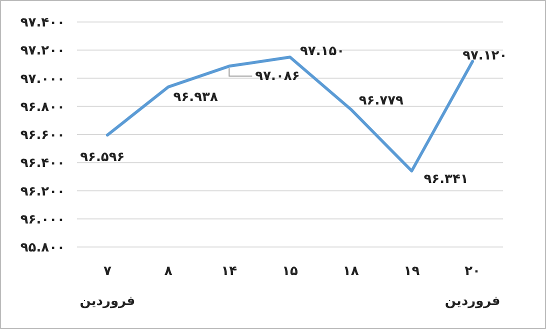  Describe the element at coordinates (168, 271) in the screenshot. I see `x-tick-label: ۸` at that location.